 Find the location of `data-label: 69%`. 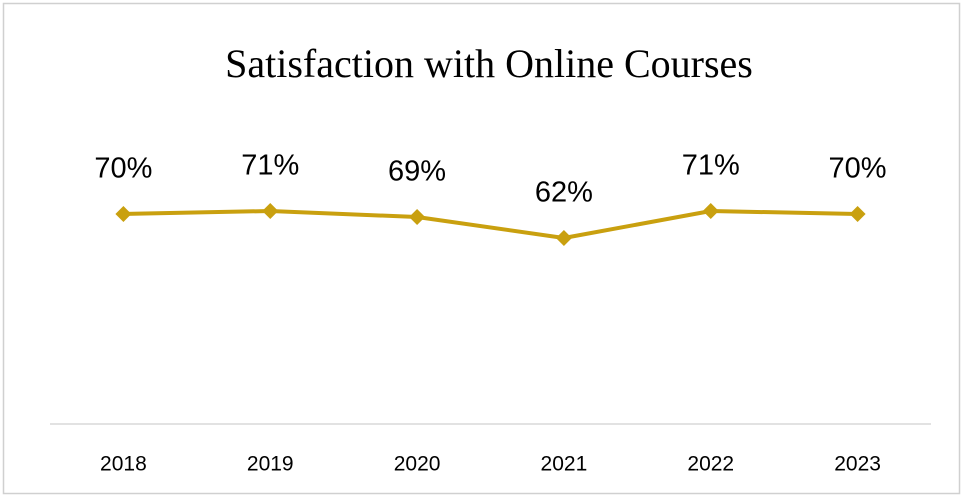

data-label: 69% is located at coordinates (417, 172).